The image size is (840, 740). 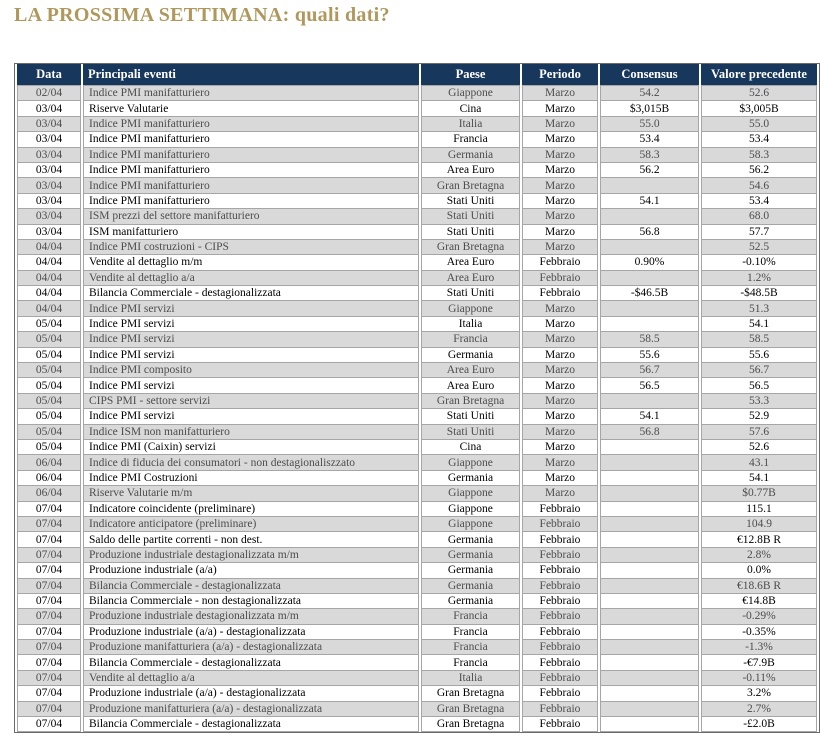 I want to click on event-cell: Produzione industriale (a/a), so click(x=251, y=570).